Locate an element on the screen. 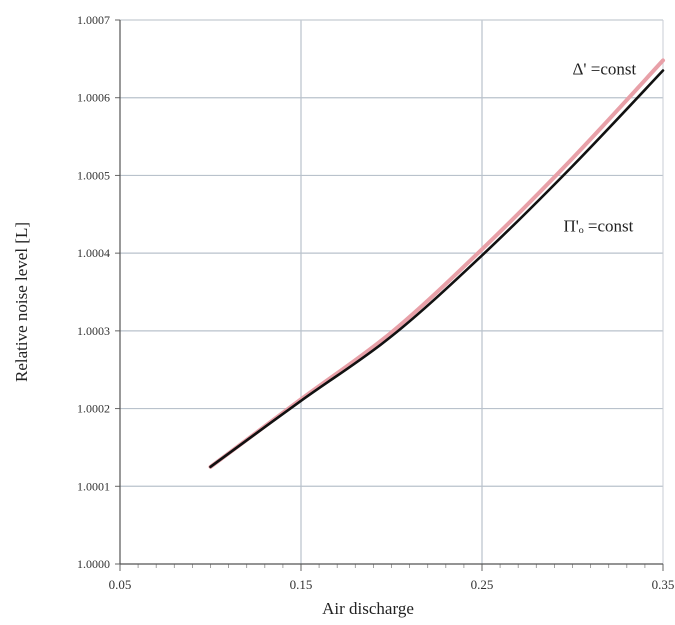  x-tick-label: 0.25 is located at coordinates (482, 584).